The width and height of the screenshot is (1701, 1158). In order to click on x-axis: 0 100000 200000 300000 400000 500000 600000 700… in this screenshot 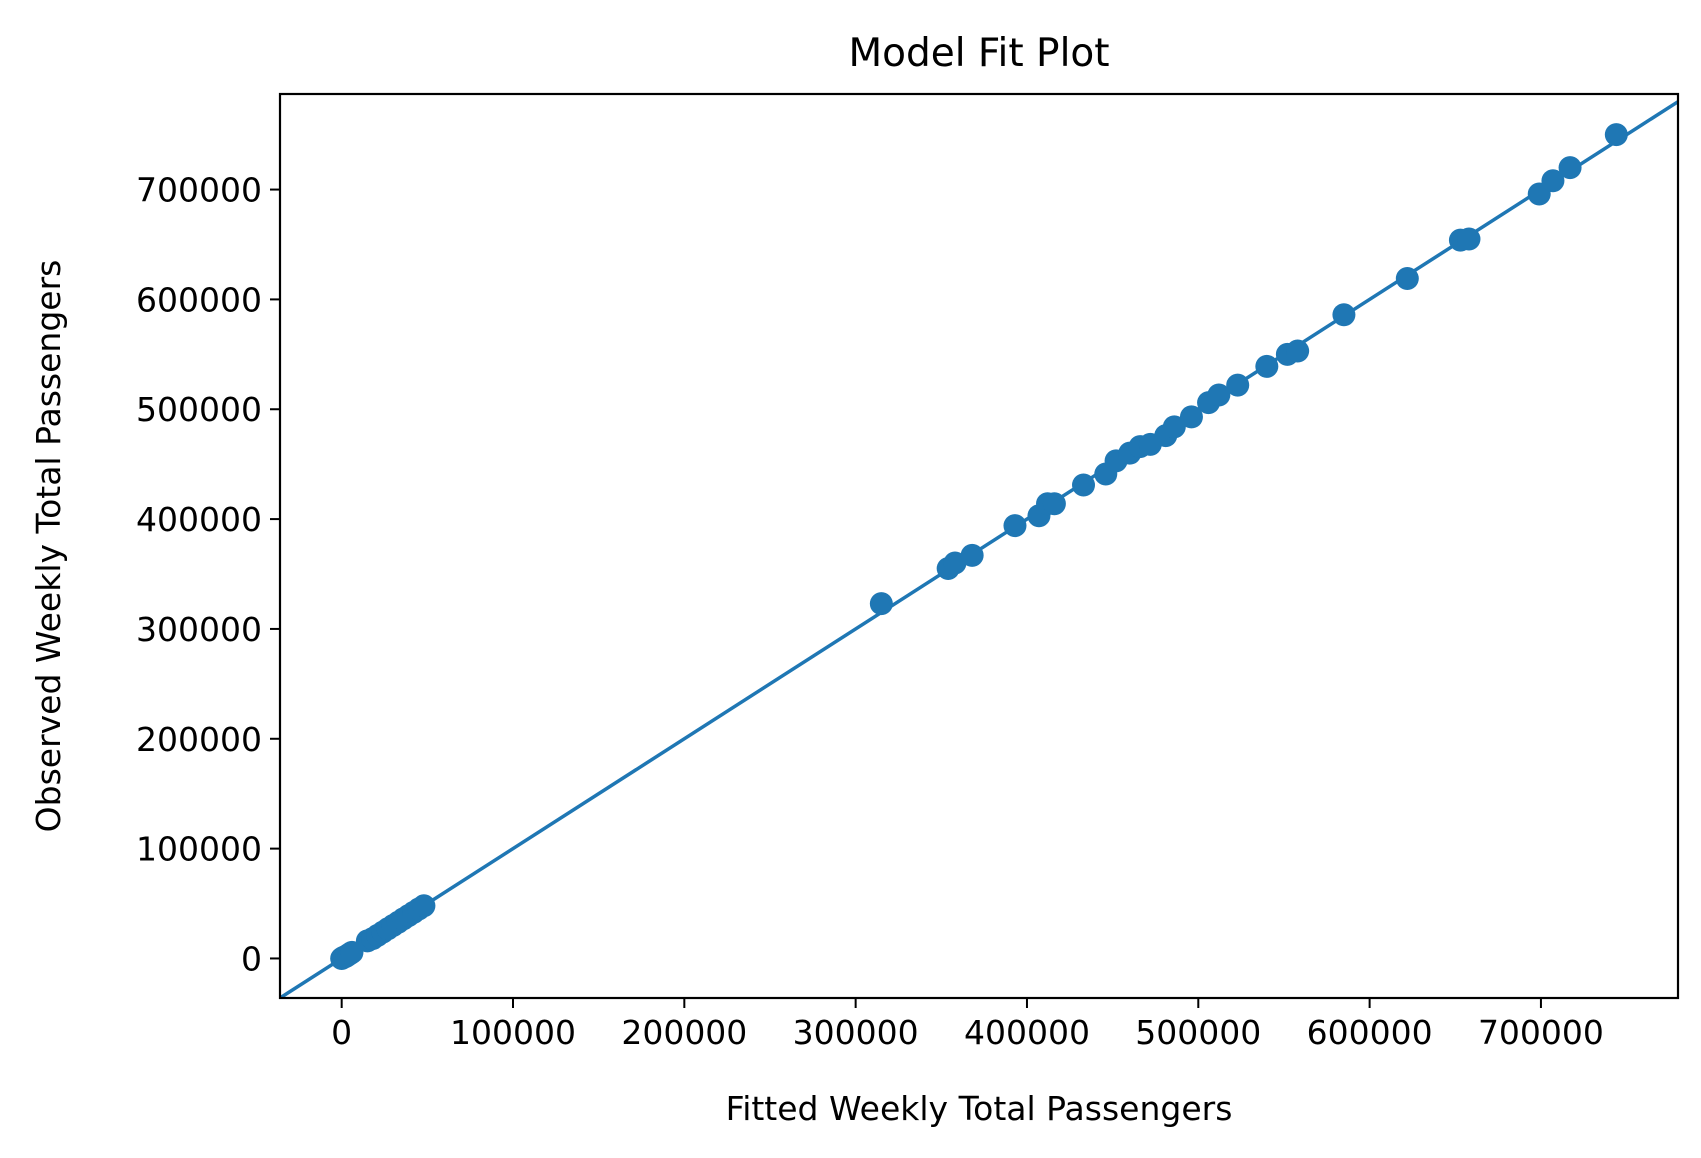, I will do `click(967, 1025)`.